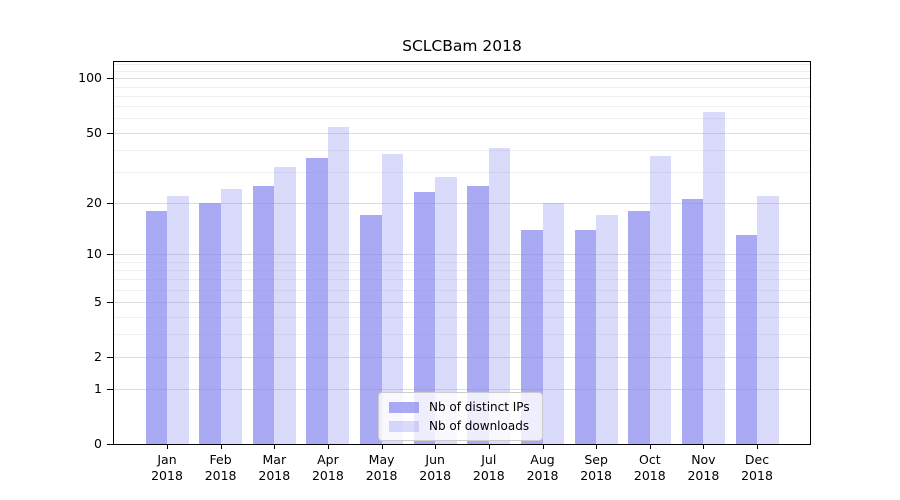  I want to click on legend: Nb of distinct IPs Nb of downloads, so click(460, 416).